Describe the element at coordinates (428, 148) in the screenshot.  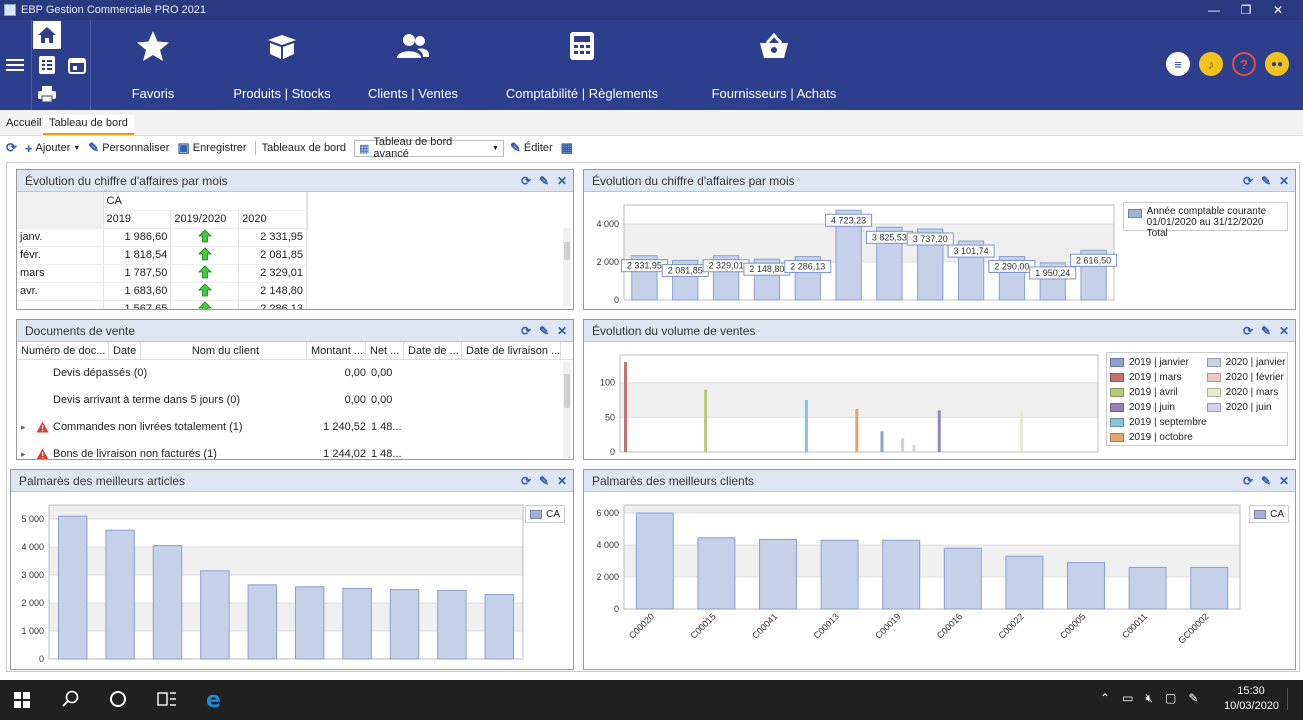
I see `dashboard-select: ▦ Tableau de bord avancé ▼` at that location.